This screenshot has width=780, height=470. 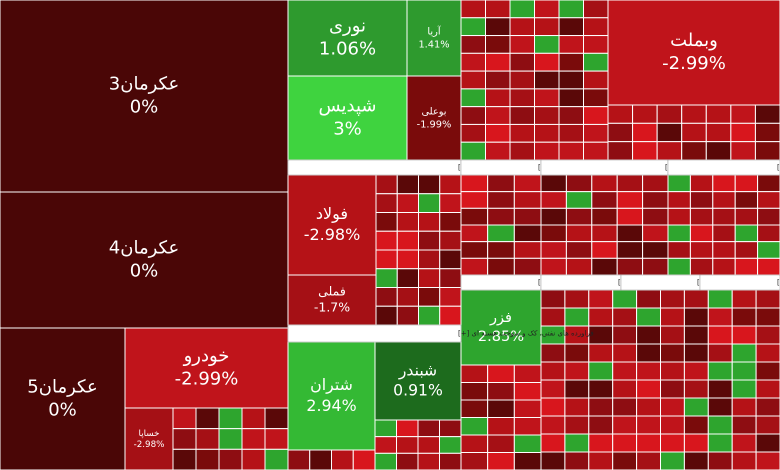 I want to click on tile-value: 2.94%, so click(x=331, y=405).